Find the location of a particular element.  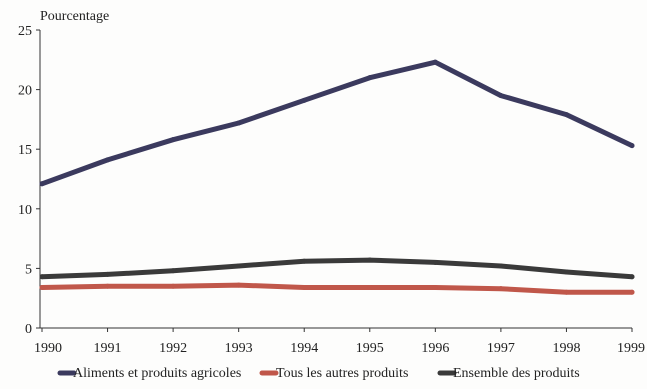

y-tick-label: 5 is located at coordinates (28, 269).